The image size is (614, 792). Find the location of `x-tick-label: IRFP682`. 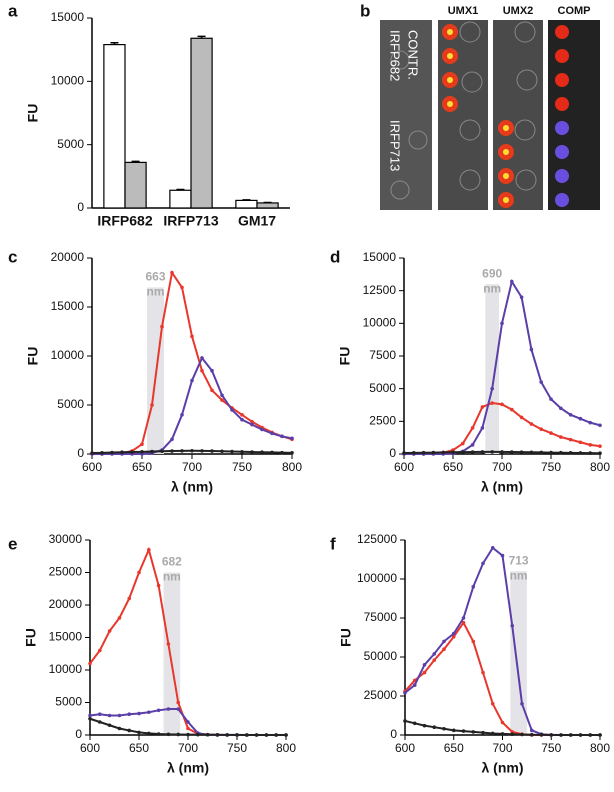

x-tick-label: IRFP682 is located at coordinates (124, 221).